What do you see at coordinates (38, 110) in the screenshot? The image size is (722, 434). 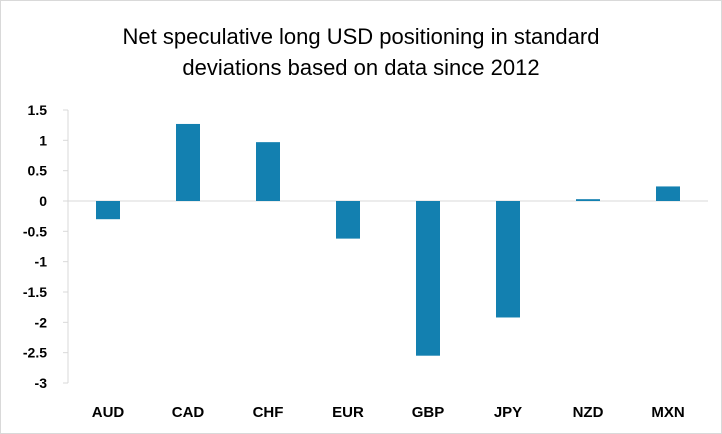 I see `y-tick-label: 1.5` at bounding box center [38, 110].